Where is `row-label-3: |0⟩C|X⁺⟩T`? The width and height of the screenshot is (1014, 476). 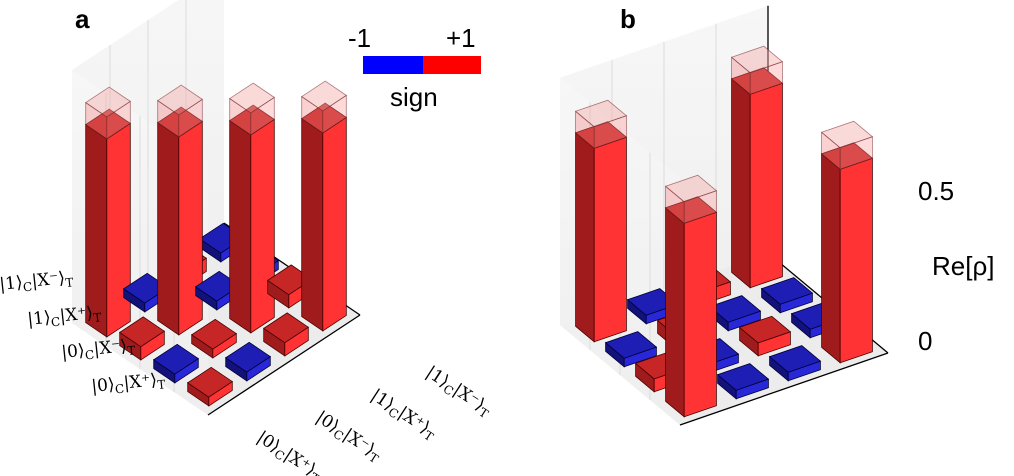 row-label-3: |0⟩C|X⁺⟩T is located at coordinates (128, 384).